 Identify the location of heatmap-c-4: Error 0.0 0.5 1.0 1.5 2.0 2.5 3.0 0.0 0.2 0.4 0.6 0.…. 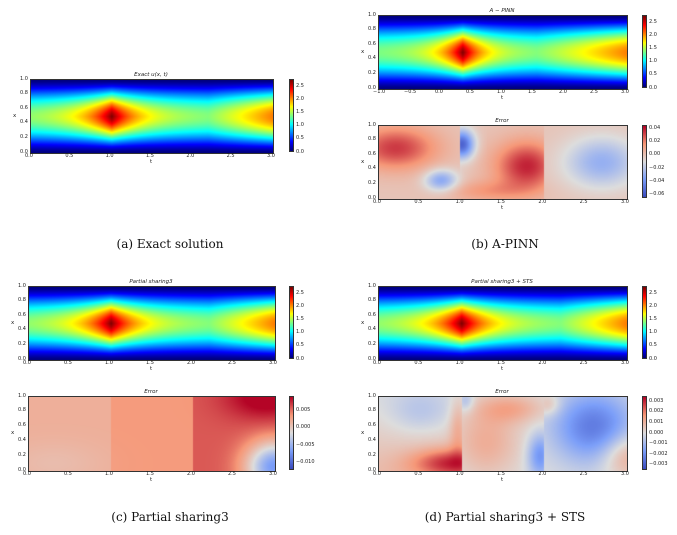
(163, 436).